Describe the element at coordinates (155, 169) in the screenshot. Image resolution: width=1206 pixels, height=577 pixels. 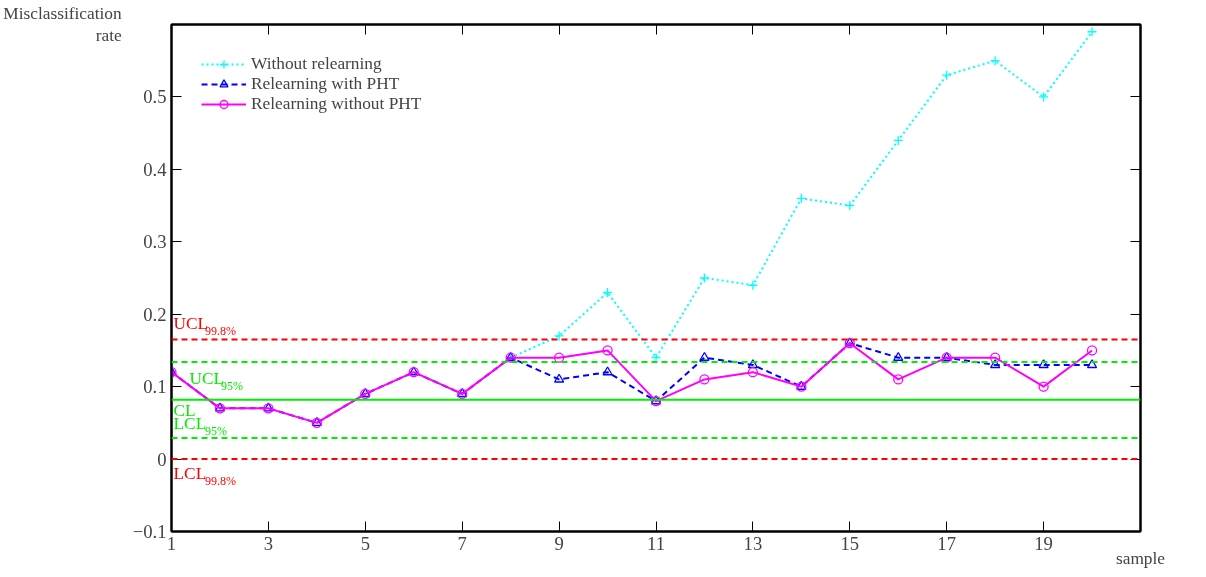
I see `y-tick-label: 0.4` at that location.